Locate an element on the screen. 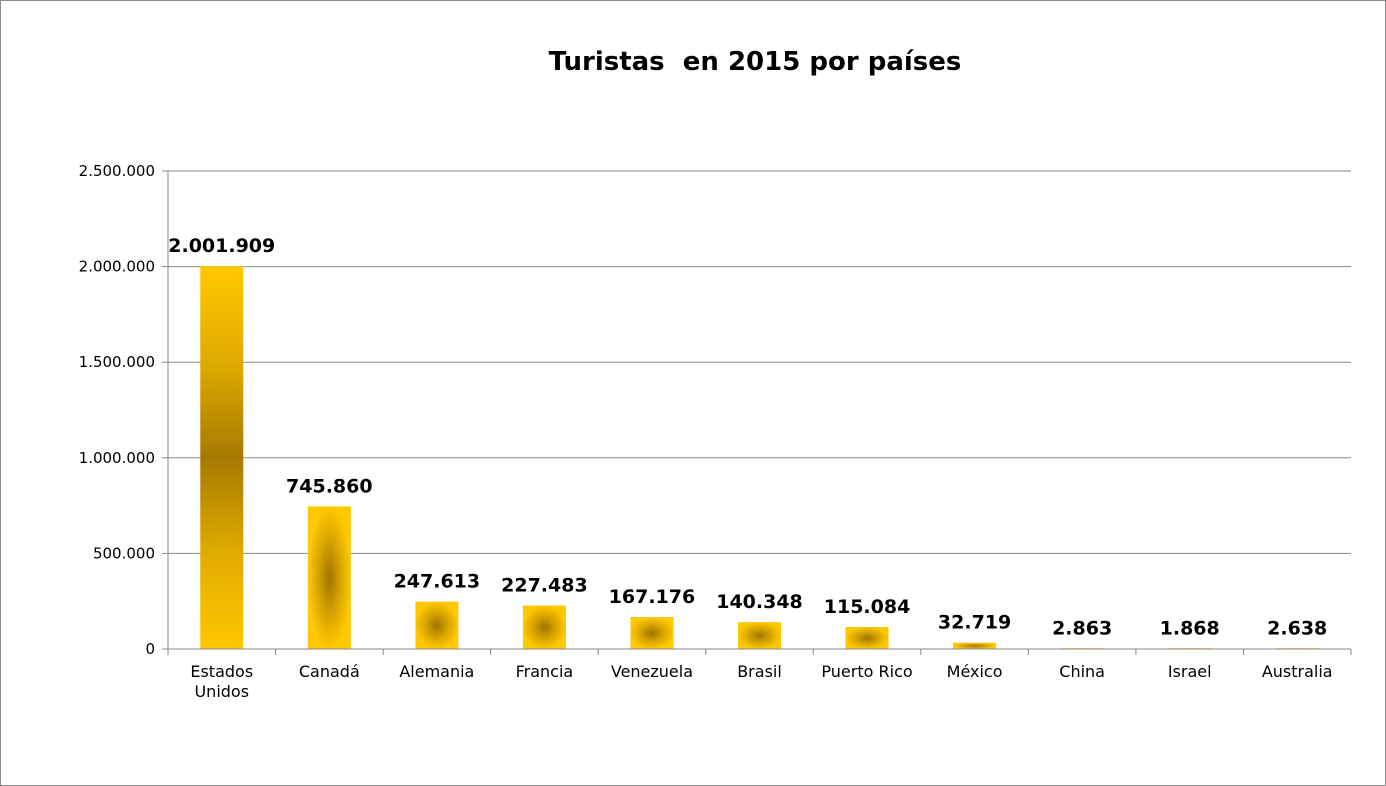  data-label: 2.863 is located at coordinates (1082, 628).